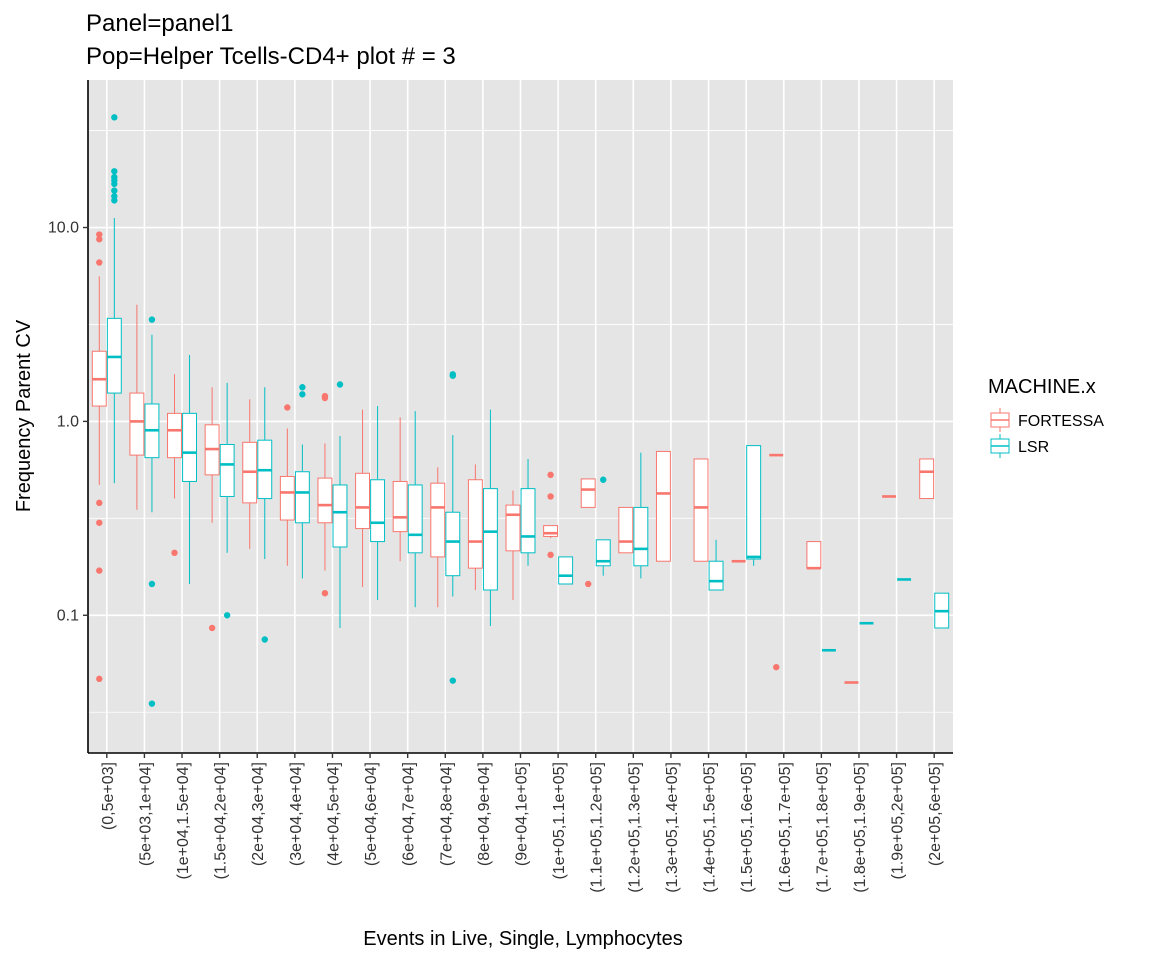 The image size is (1152, 965). I want to click on x-axis-title: Events in Live, Single, Lymphocytes, so click(522, 939).